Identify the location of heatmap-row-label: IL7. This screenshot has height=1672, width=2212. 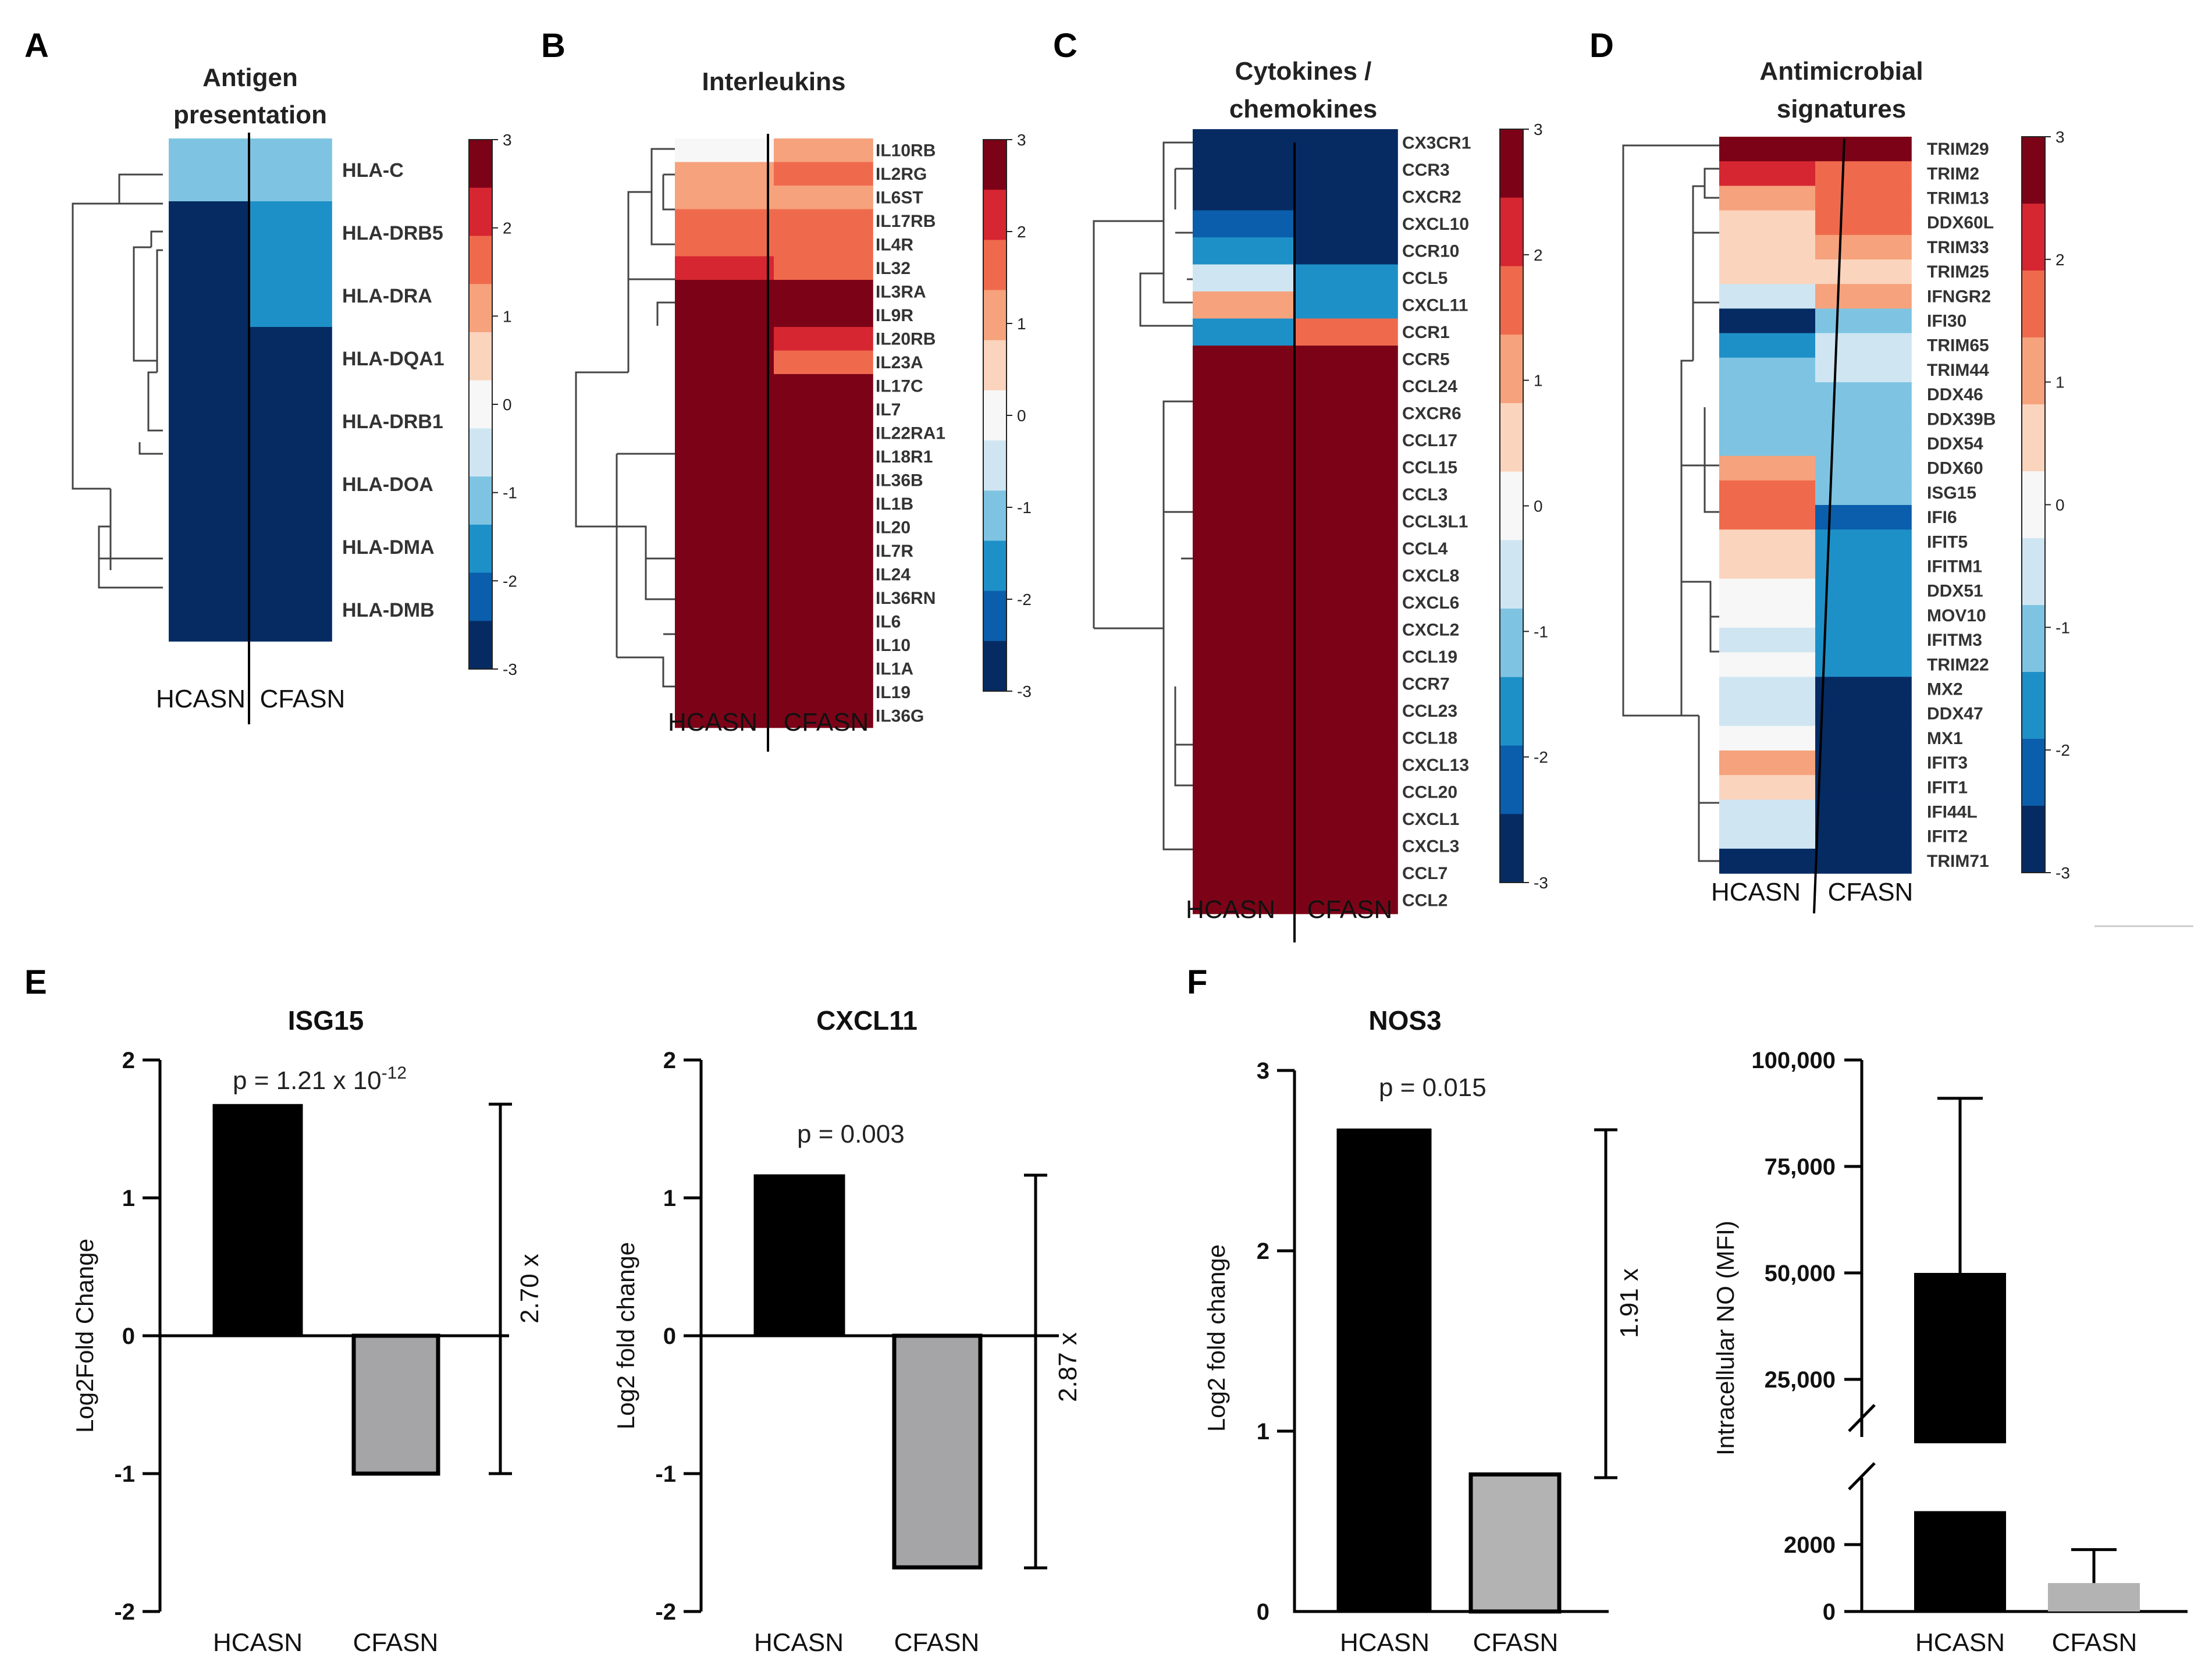
(888, 410).